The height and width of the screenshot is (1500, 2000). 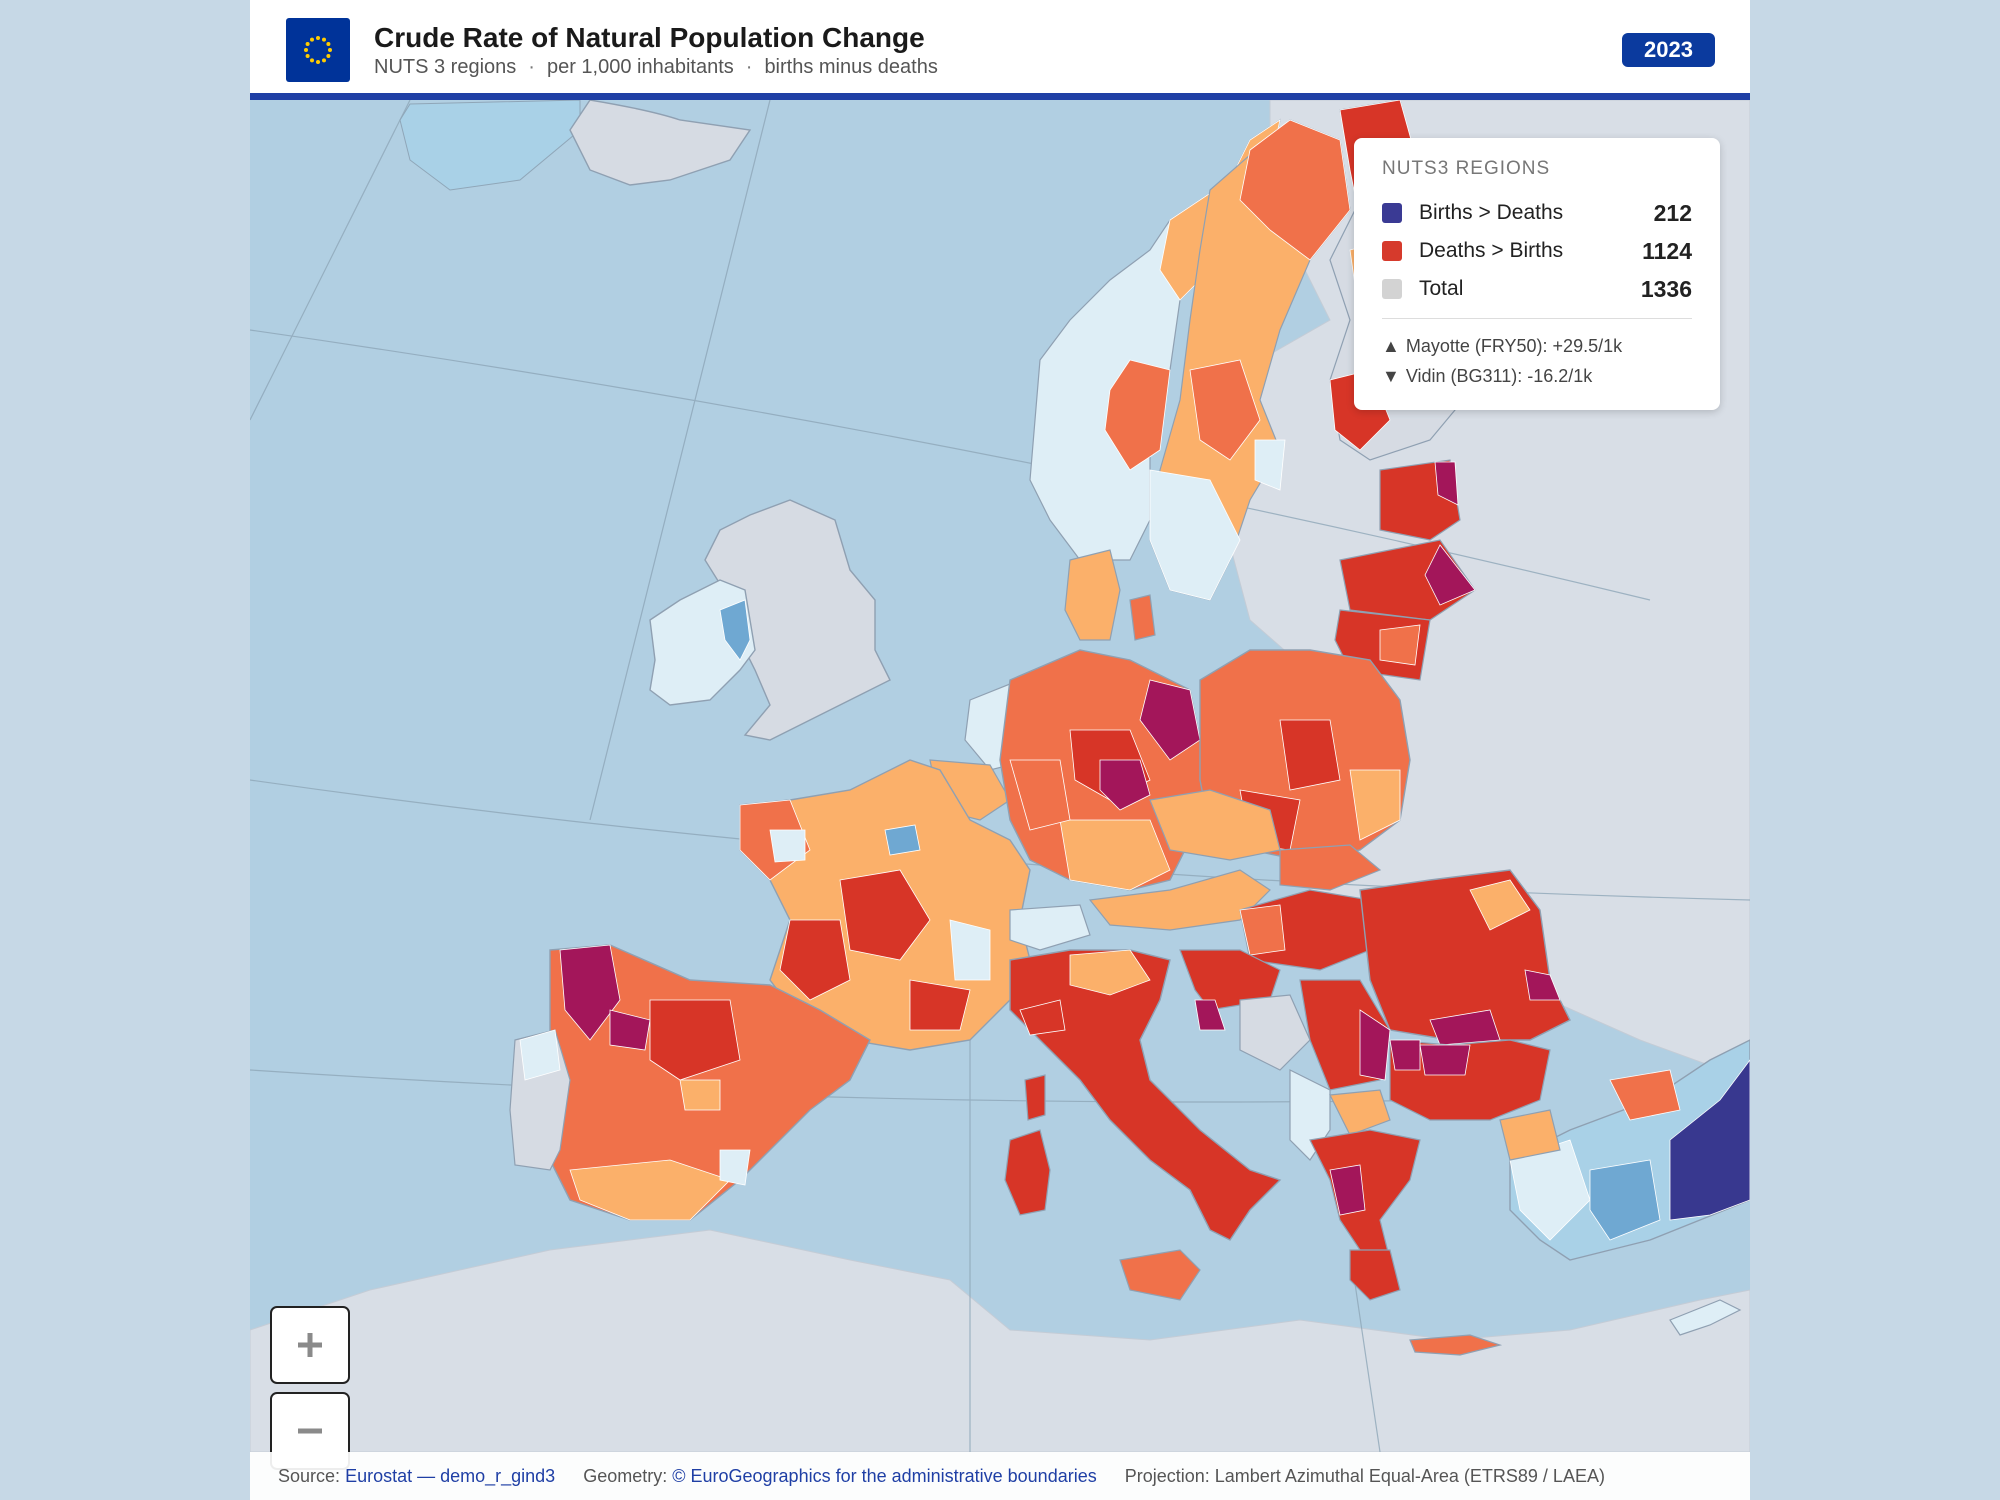 What do you see at coordinates (1295, 190) in the screenshot?
I see `region-sweden-north` at bounding box center [1295, 190].